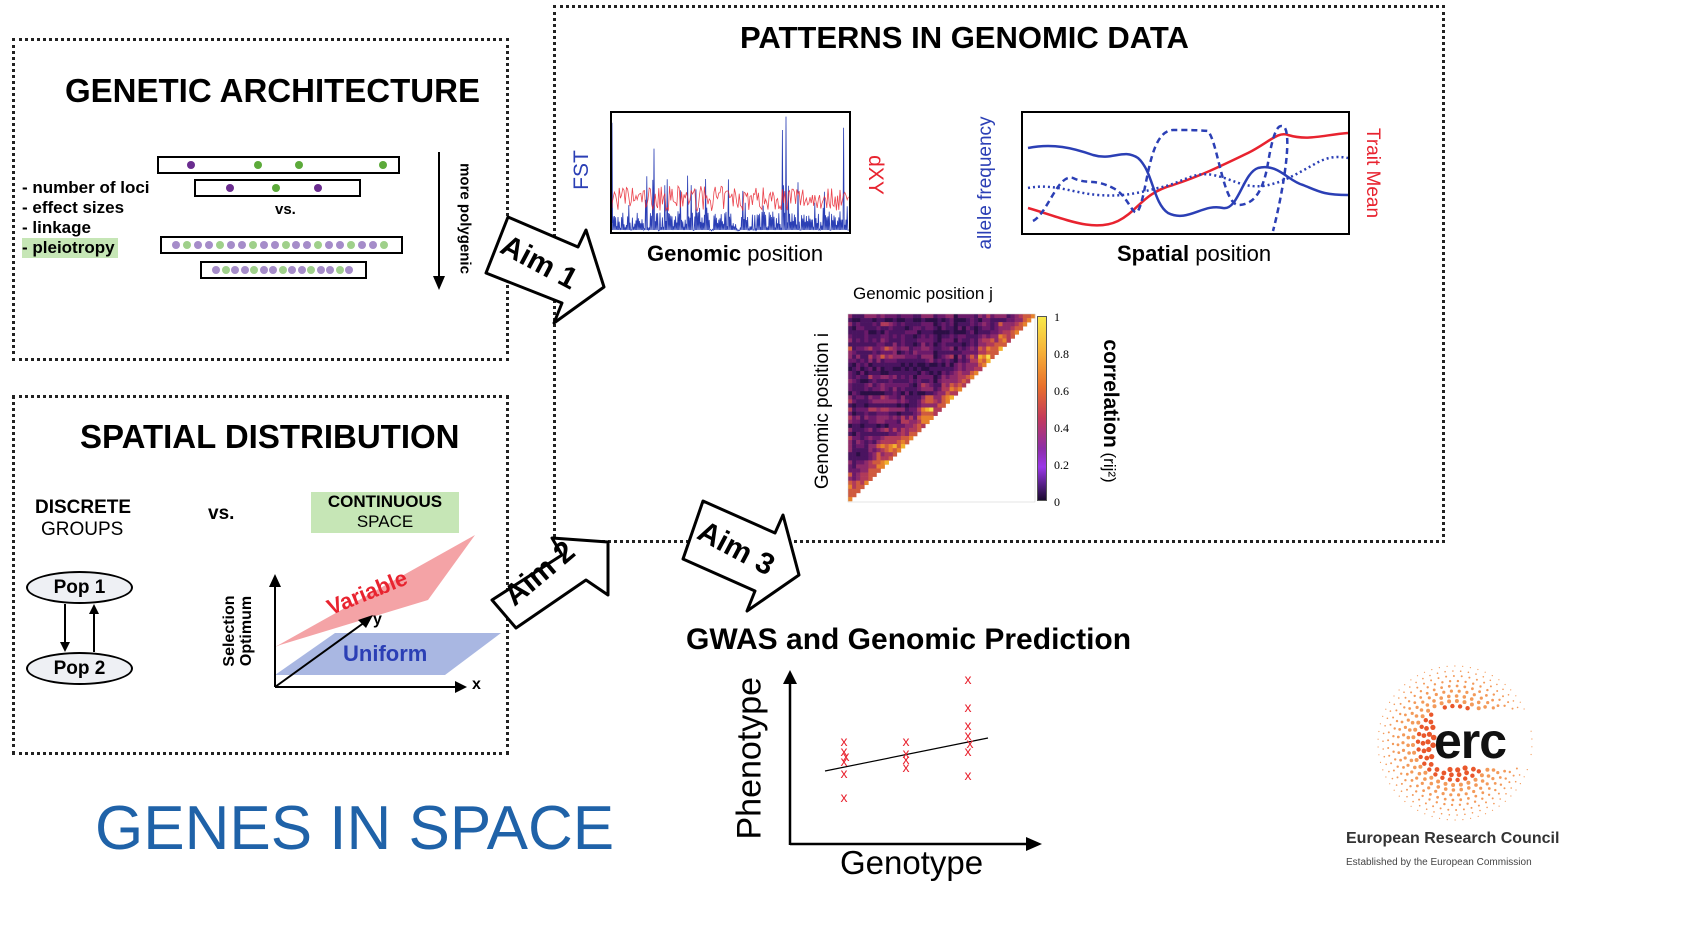 The image size is (1688, 951). Describe the element at coordinates (1372, 173) in the screenshot. I see `trait-mean-label: Trait Mean` at that location.